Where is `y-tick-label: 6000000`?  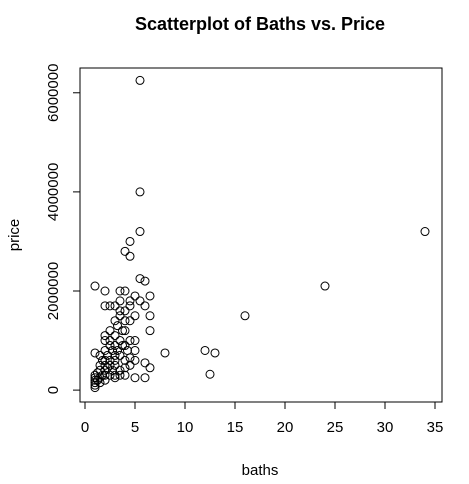 y-tick-label: 6000000 is located at coordinates (53, 93).